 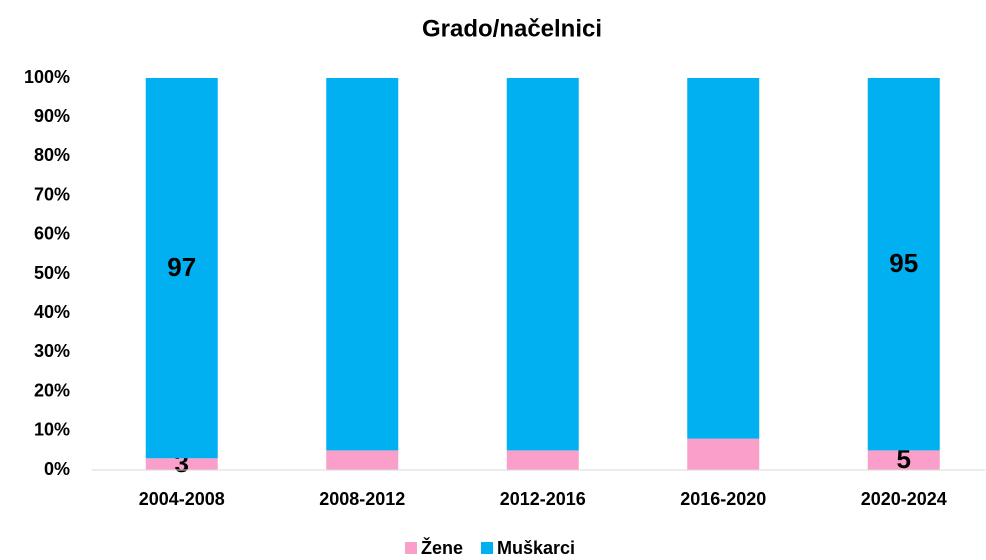 What do you see at coordinates (52, 351) in the screenshot?
I see `y-tick-label: 30%` at bounding box center [52, 351].